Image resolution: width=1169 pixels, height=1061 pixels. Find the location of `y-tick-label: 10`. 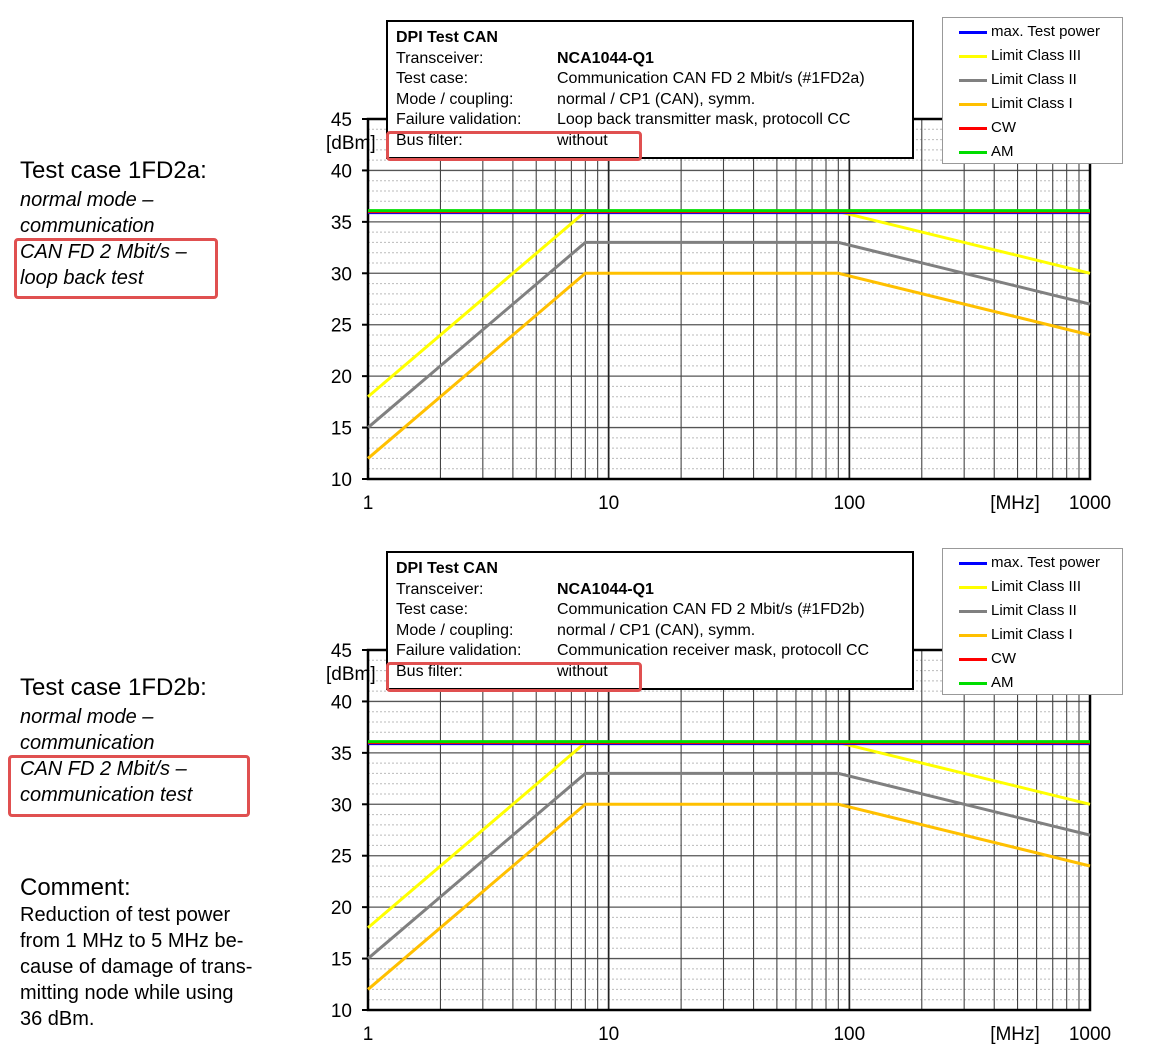

y-tick-label: 10 is located at coordinates (341, 1011).